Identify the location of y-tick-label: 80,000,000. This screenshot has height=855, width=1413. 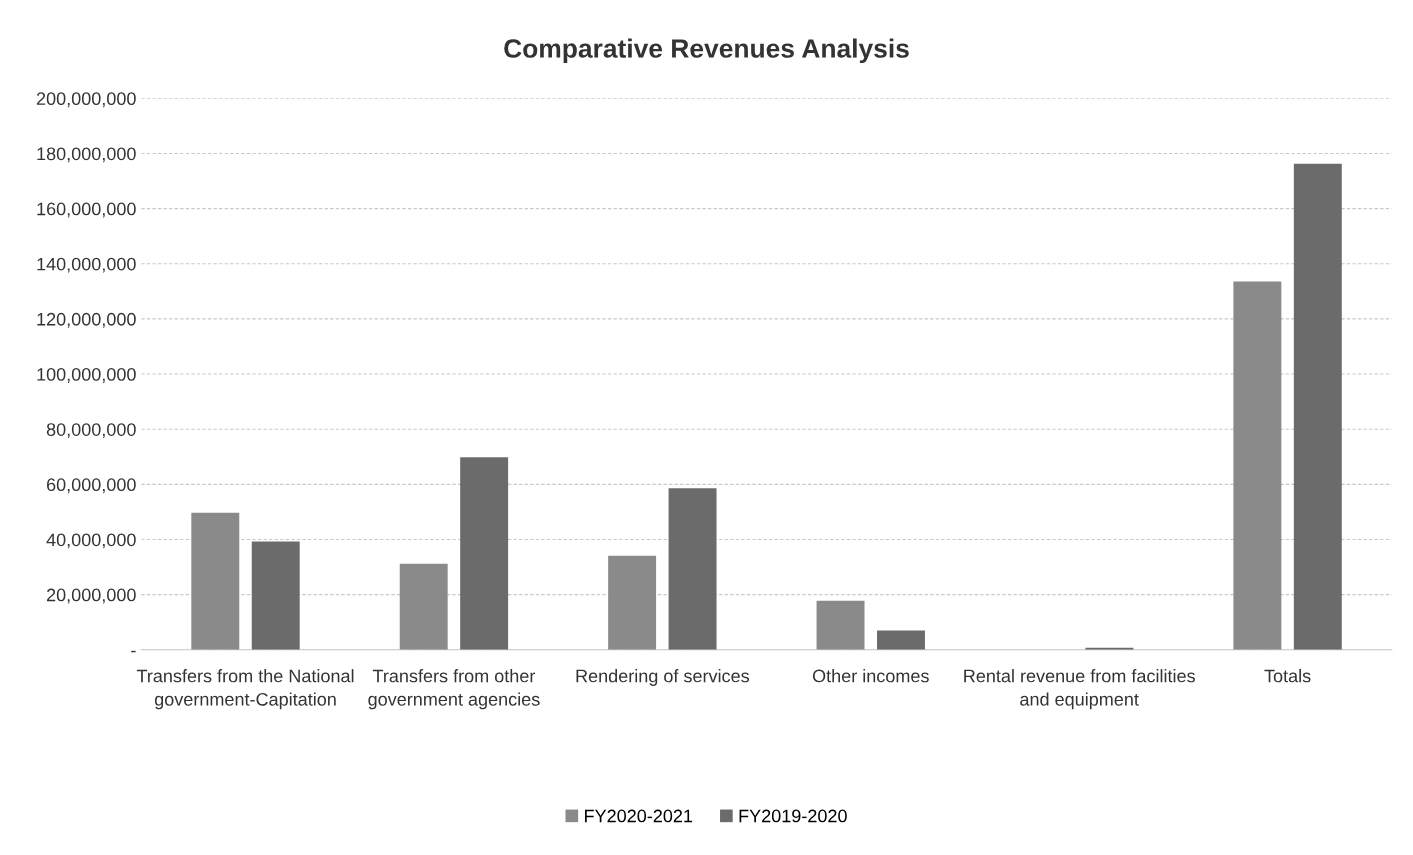
(91, 431).